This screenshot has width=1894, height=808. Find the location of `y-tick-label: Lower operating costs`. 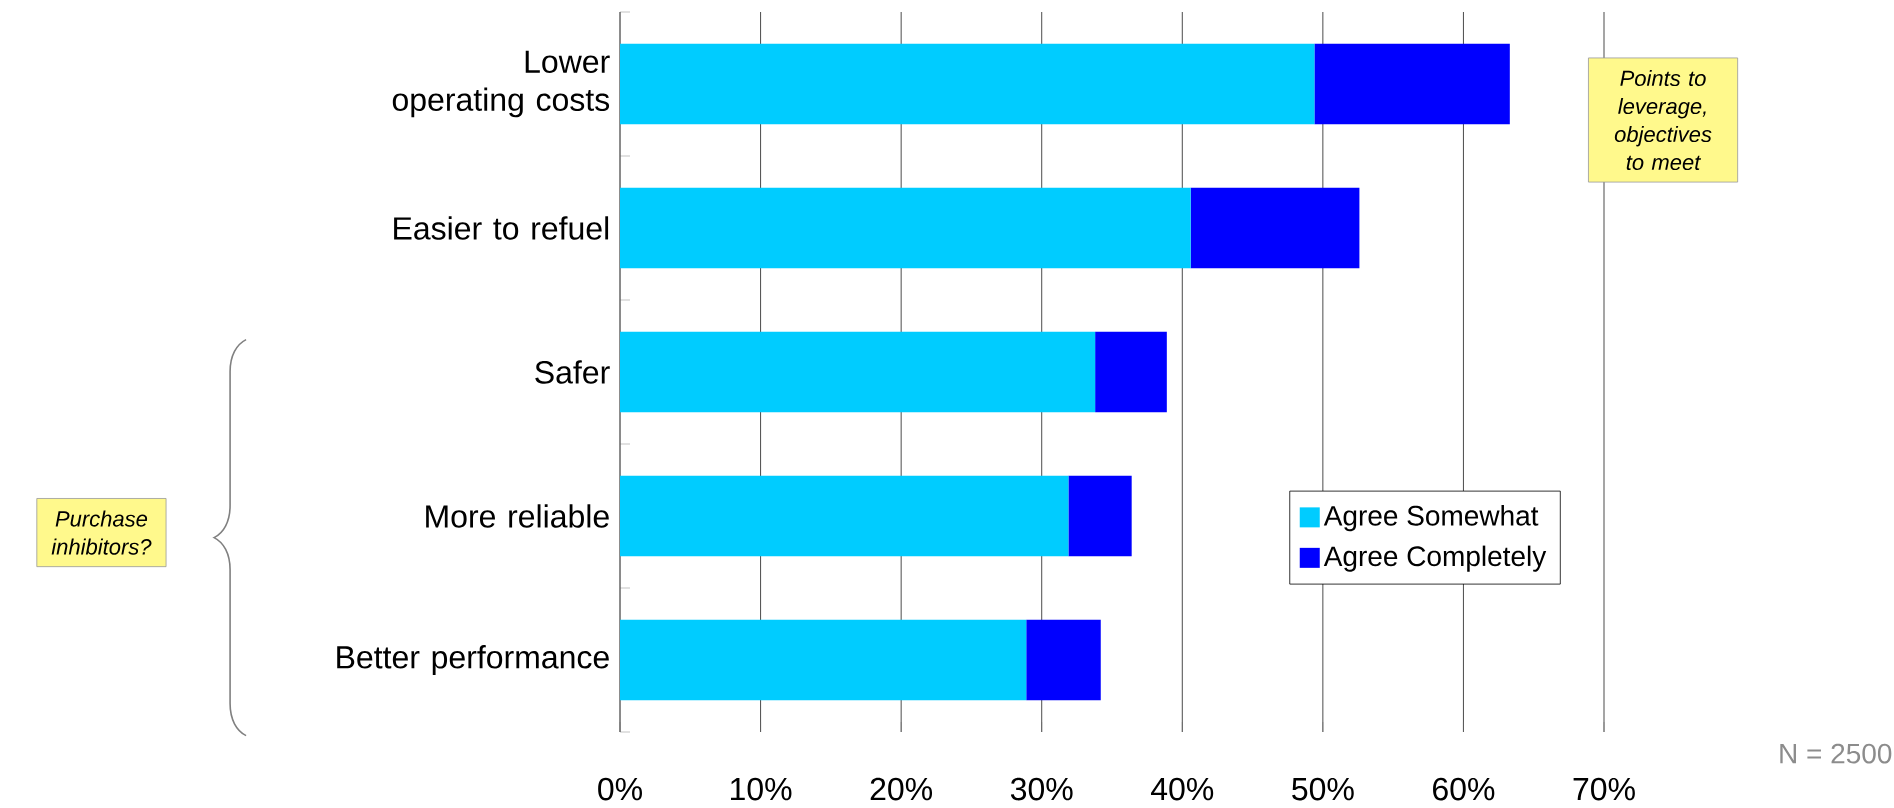

y-tick-label: Lower operating costs is located at coordinates (501, 84).